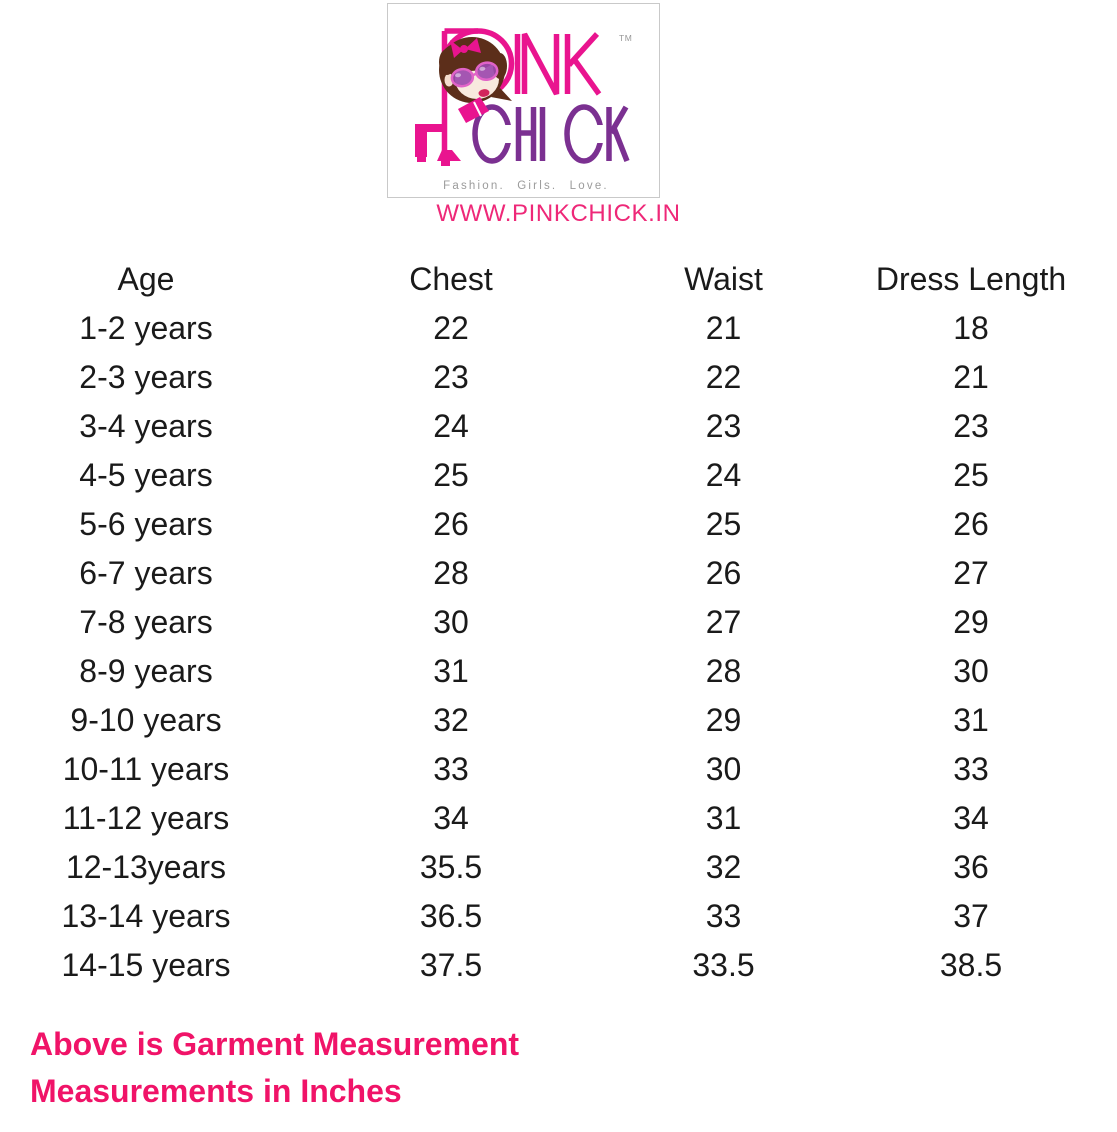  I want to click on table-row: 11-12 years 34 31 34, so click(558, 818).